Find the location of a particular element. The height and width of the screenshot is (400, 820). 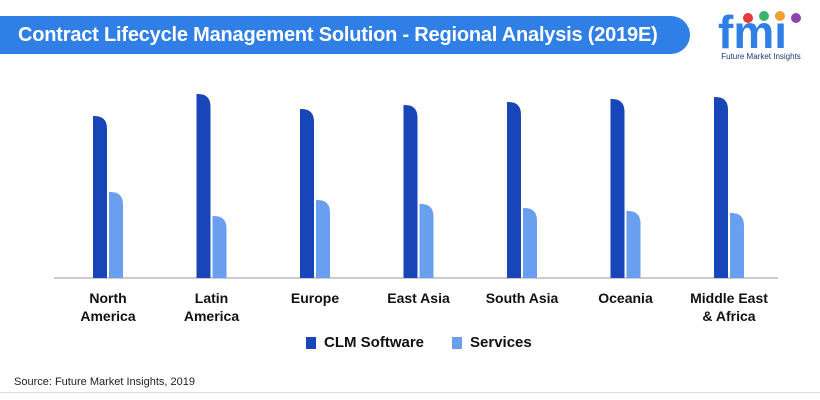

x-tick-label-4: South Asia is located at coordinates (522, 298).